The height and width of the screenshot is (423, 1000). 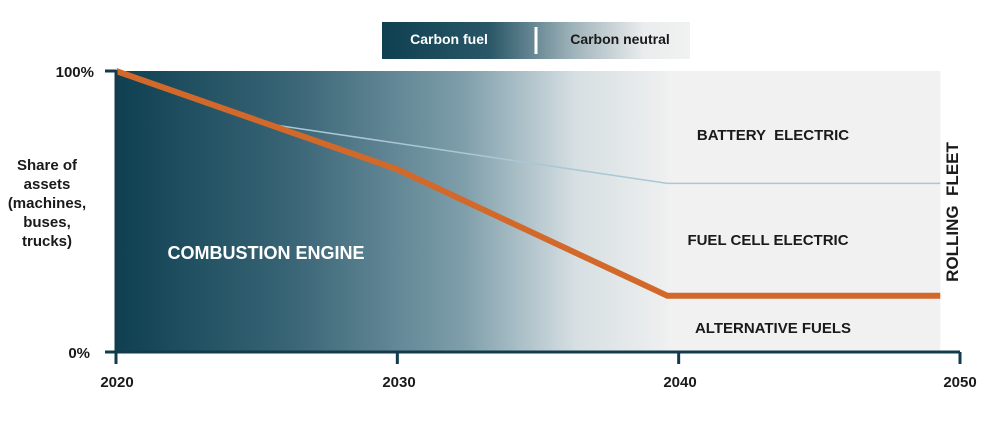 What do you see at coordinates (116, 382) in the screenshot?
I see `x-tick-label-2020: 2020` at bounding box center [116, 382].